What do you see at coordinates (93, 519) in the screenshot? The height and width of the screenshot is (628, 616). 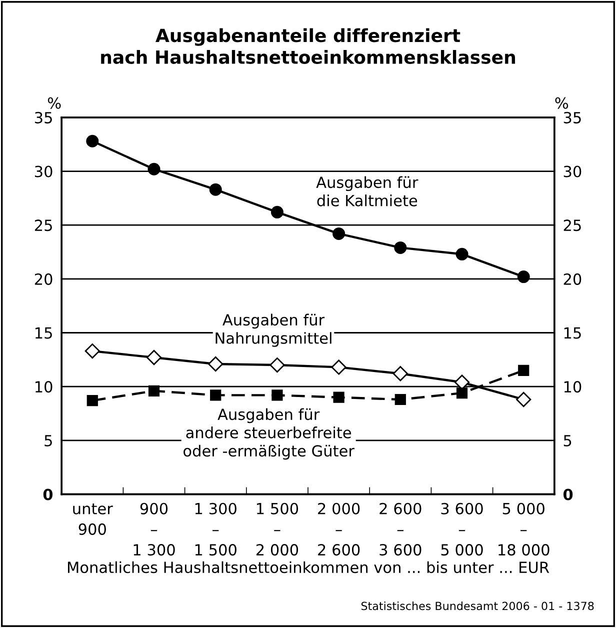 I see `x-tick-label: unter 900` at bounding box center [93, 519].